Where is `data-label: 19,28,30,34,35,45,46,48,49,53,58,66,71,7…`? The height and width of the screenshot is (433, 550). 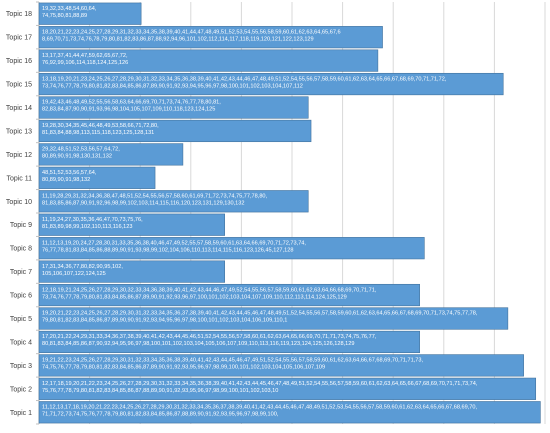
data-label: 19,28,30,34,35,45,46,48,49,53,58,66,71,7… is located at coordinates (100, 129).